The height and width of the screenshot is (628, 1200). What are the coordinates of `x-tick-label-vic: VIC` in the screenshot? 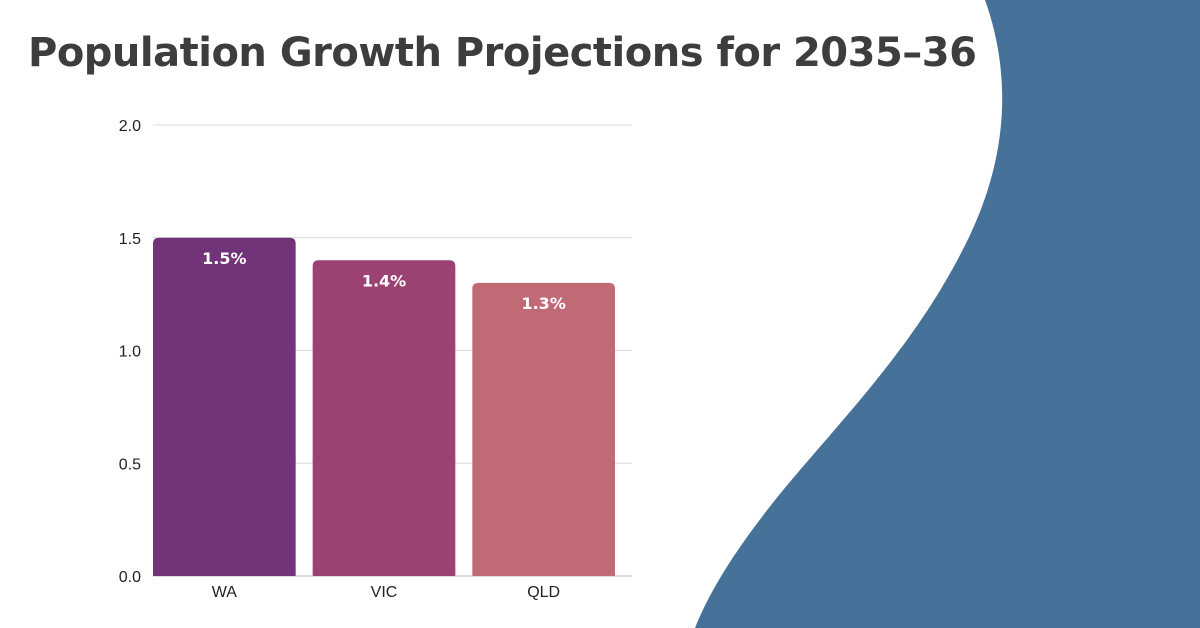 It's located at (384, 592).